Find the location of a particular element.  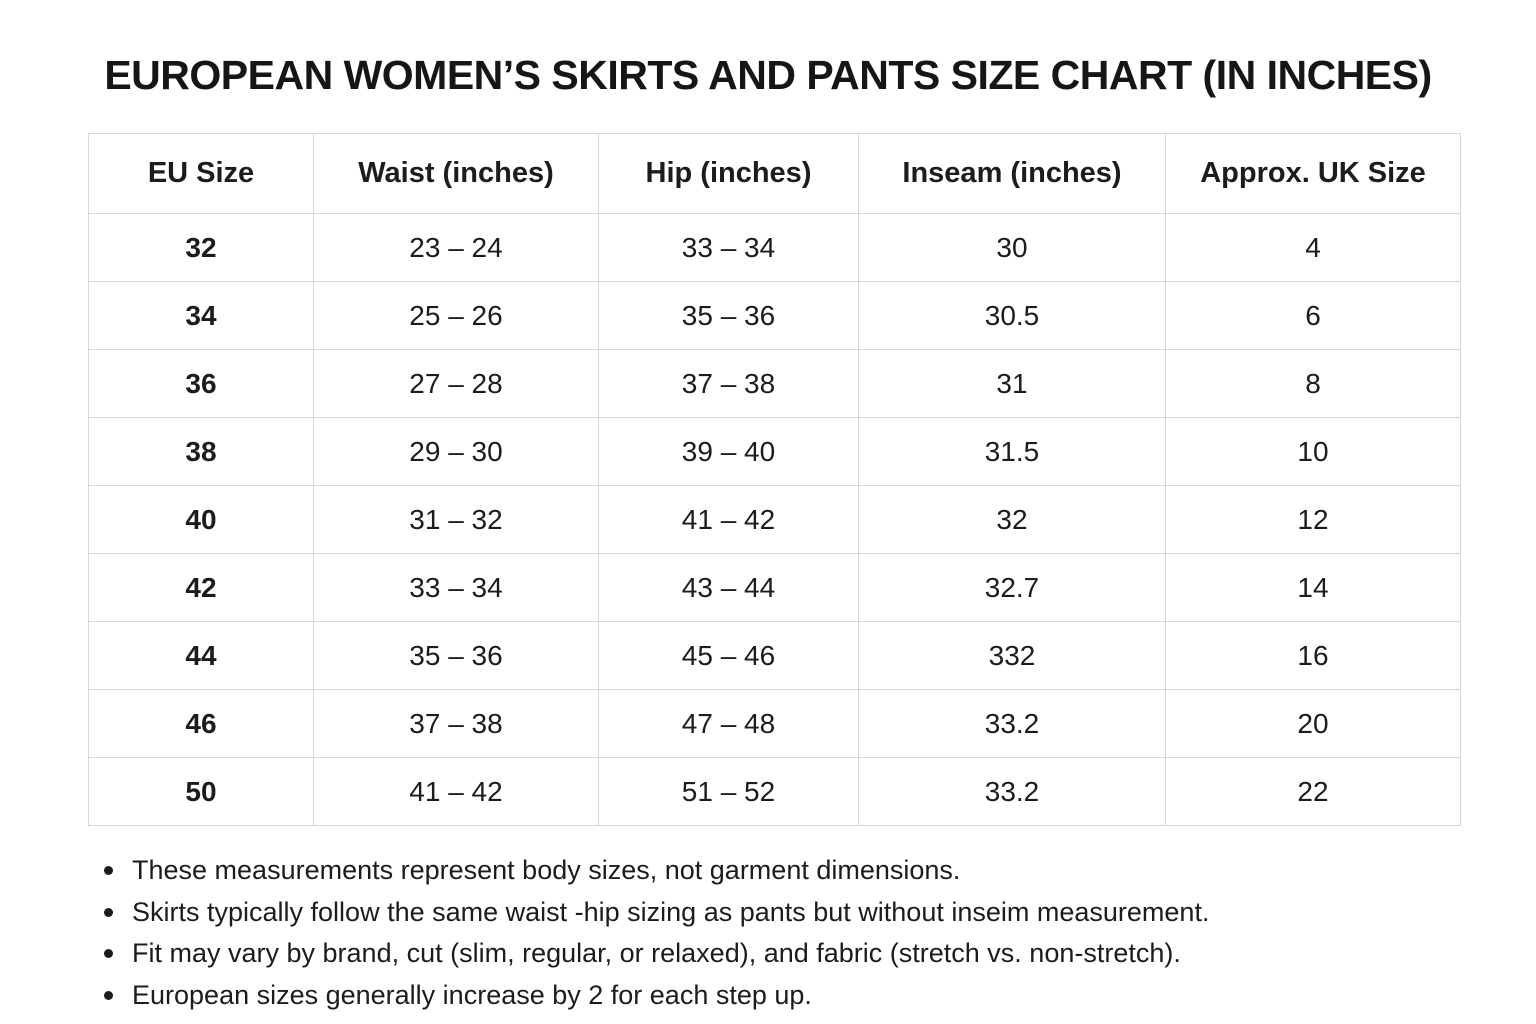

cell-hip: 45 – 46 is located at coordinates (728, 655).